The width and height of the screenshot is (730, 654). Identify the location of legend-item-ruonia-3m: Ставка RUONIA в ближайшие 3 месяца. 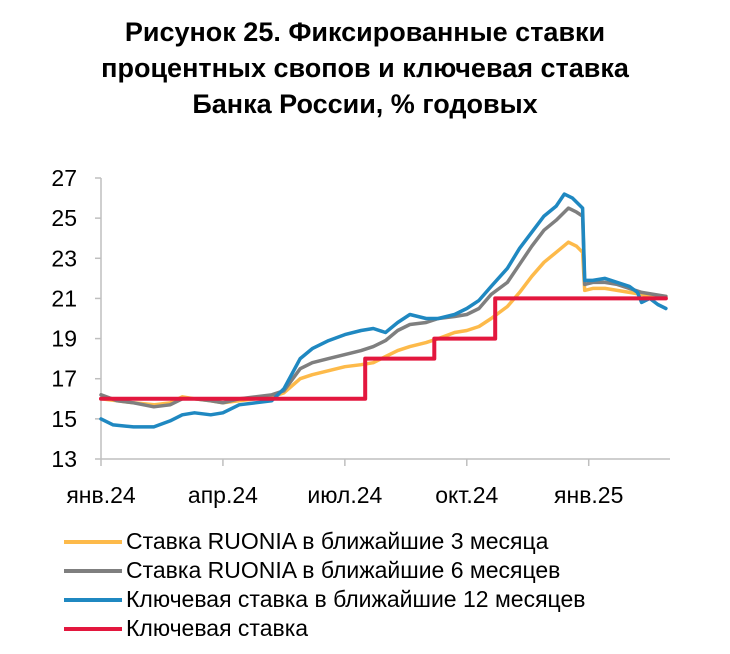
(324, 541).